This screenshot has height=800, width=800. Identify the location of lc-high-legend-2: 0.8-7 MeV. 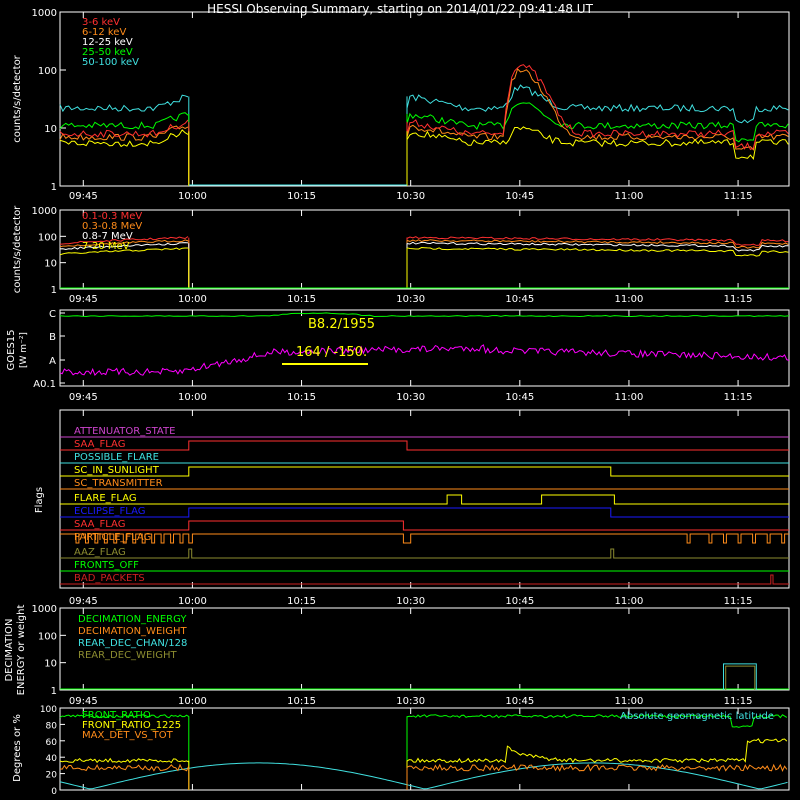
(107, 236).